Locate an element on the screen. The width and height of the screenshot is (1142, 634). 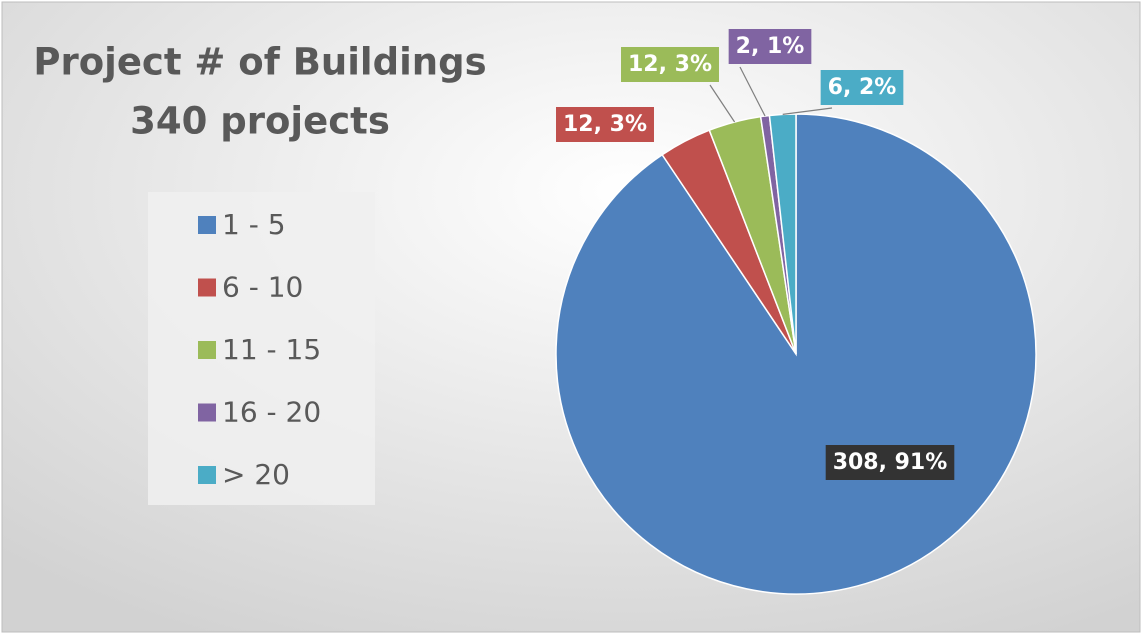
data-label: 6, 2% is located at coordinates (862, 87).